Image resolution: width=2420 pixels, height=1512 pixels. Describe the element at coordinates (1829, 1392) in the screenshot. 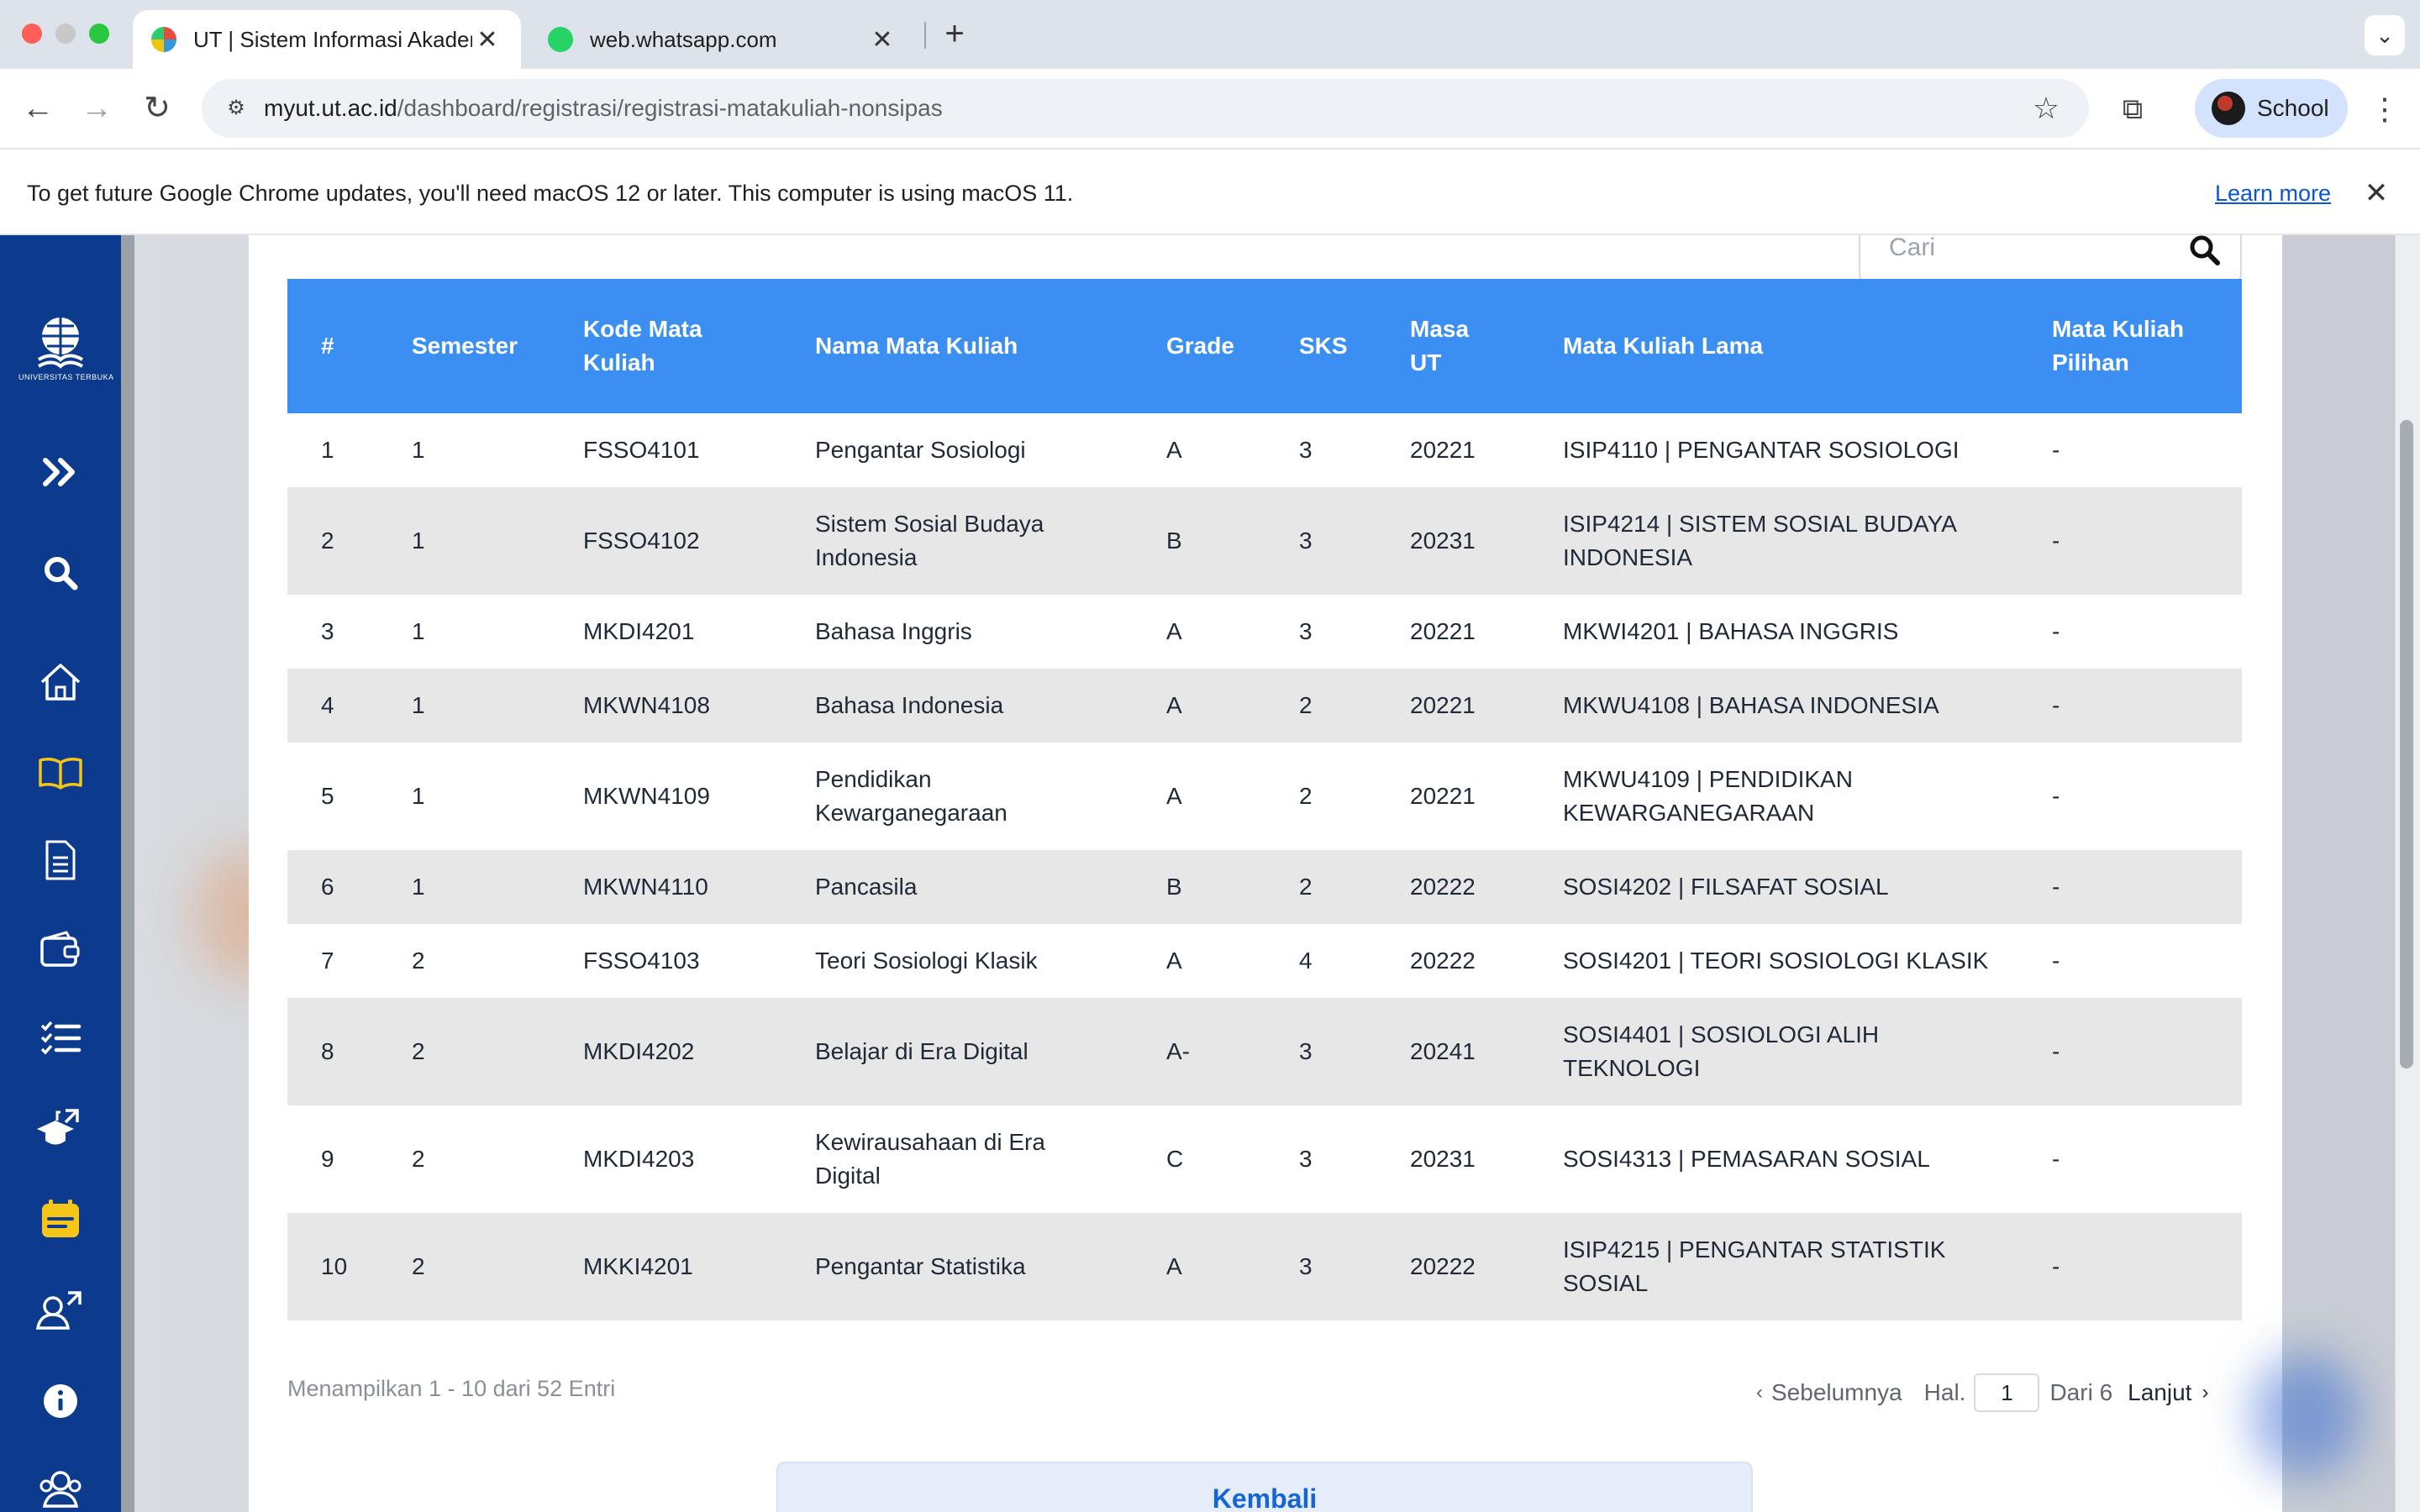

I see `prev-page-button: ‹ Sebelumnya` at that location.